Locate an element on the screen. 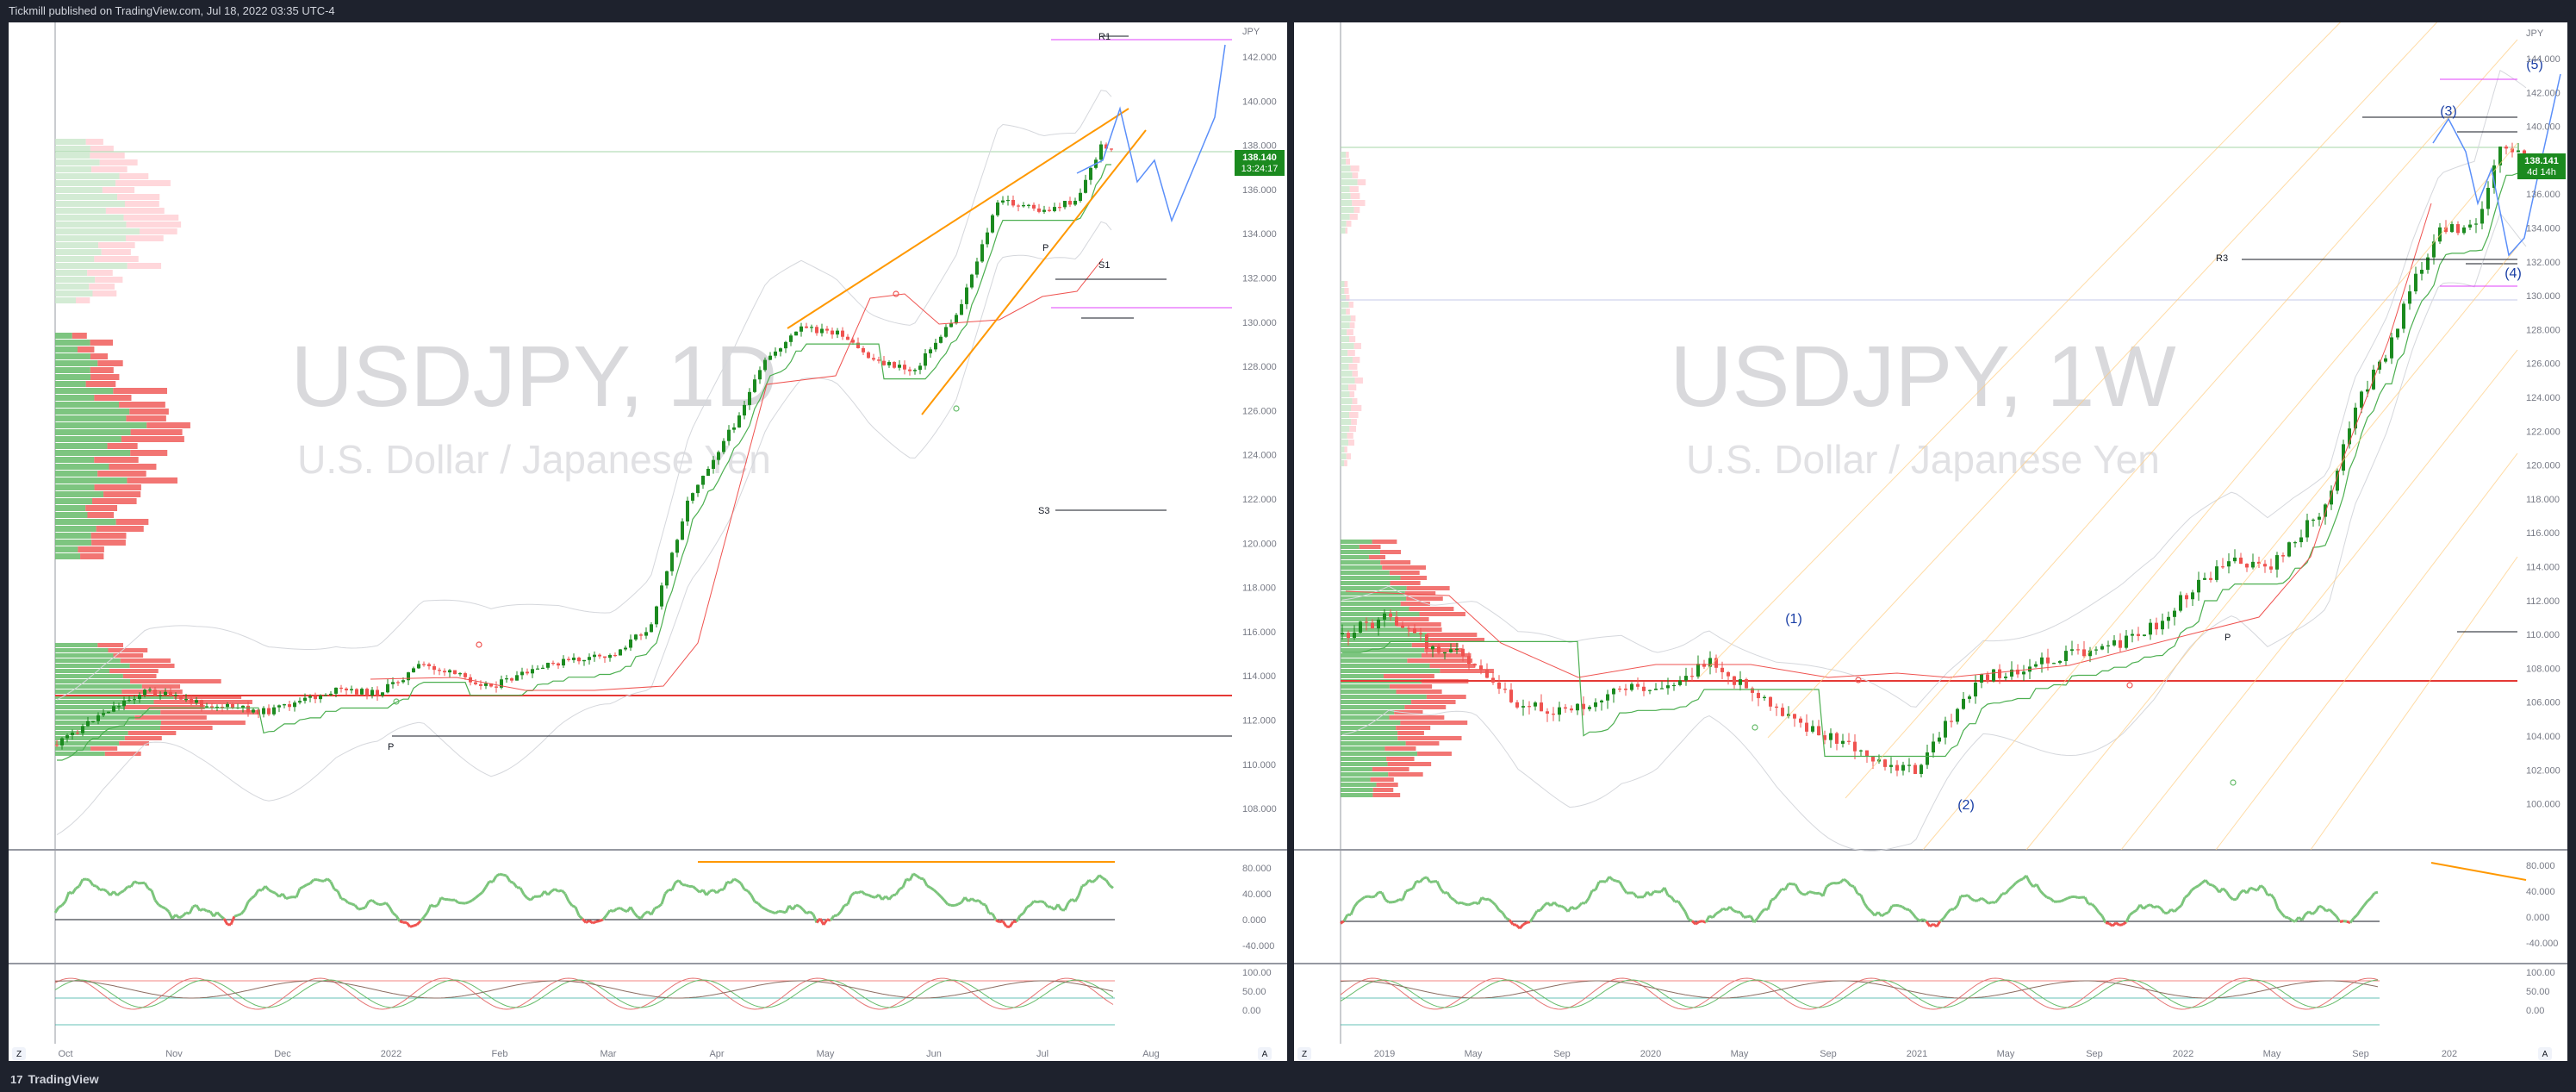  price-axis-tick: 144.000 is located at coordinates (2543, 60).